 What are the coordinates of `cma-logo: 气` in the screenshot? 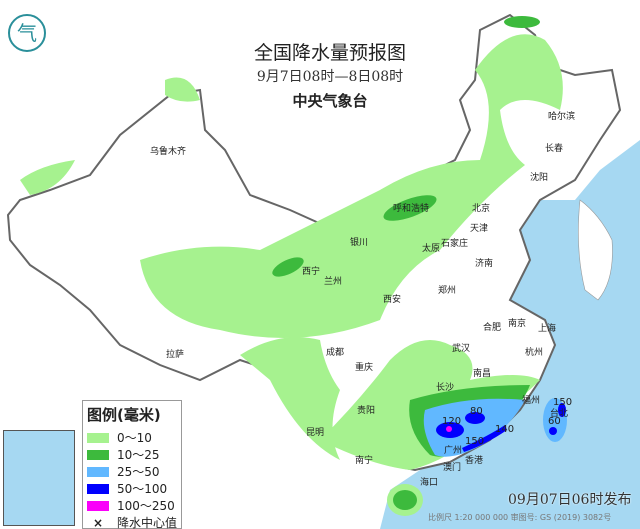 It's located at (27, 33).